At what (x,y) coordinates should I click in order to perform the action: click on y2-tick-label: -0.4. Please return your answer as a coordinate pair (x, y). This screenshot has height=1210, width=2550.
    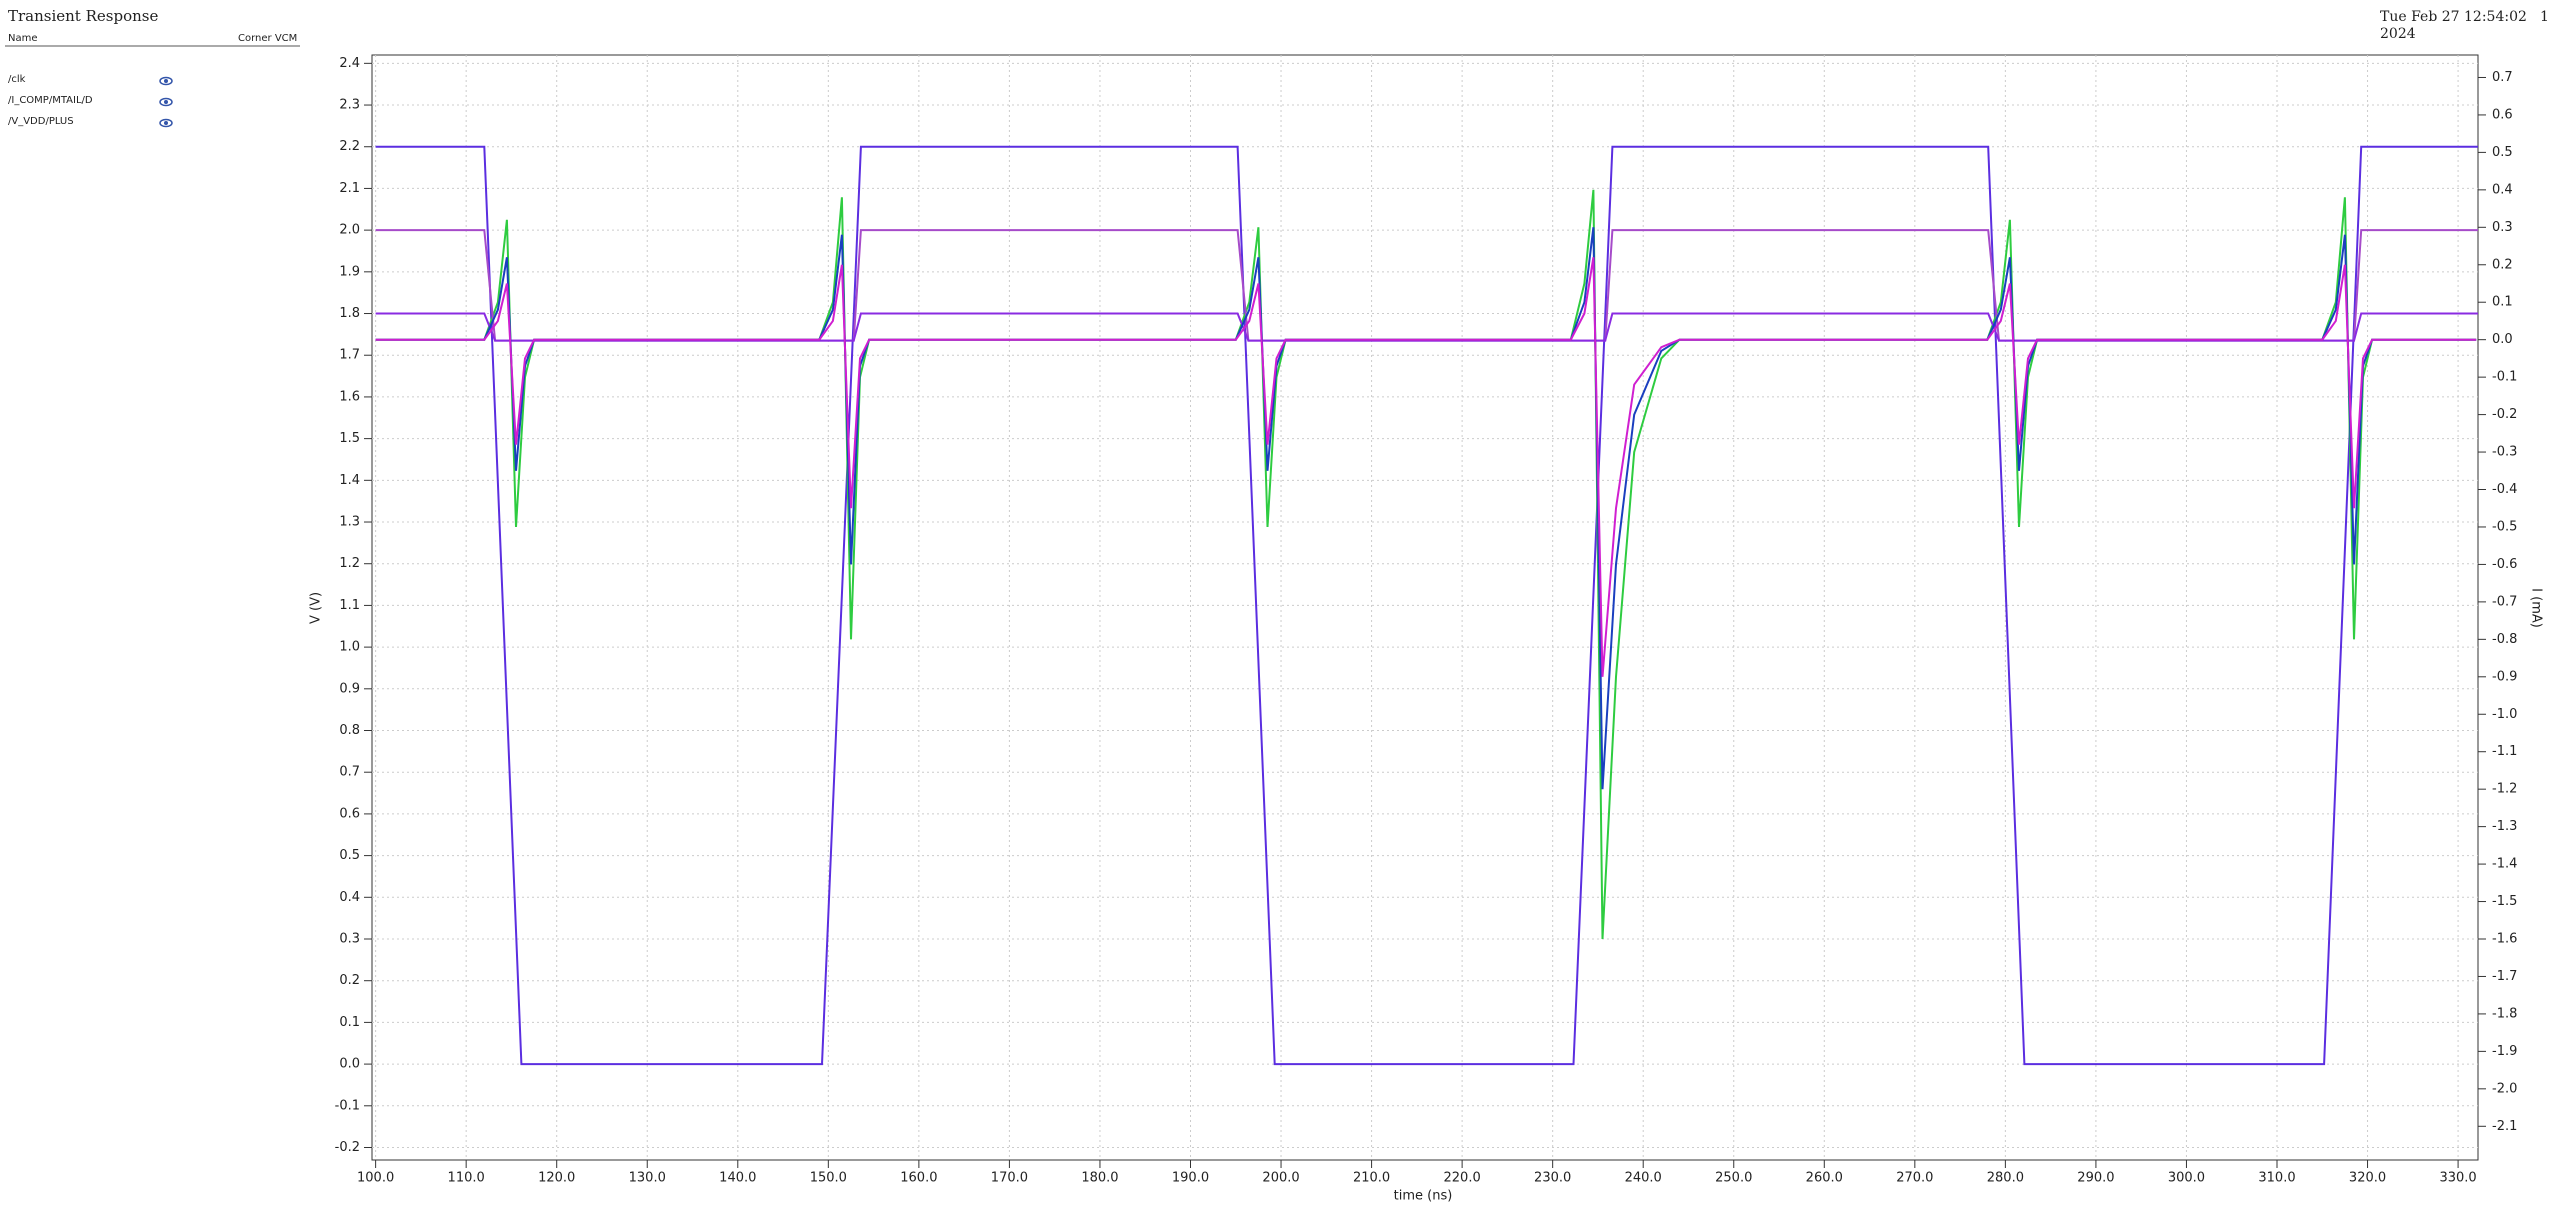
    Looking at the image, I should click on (2504, 489).